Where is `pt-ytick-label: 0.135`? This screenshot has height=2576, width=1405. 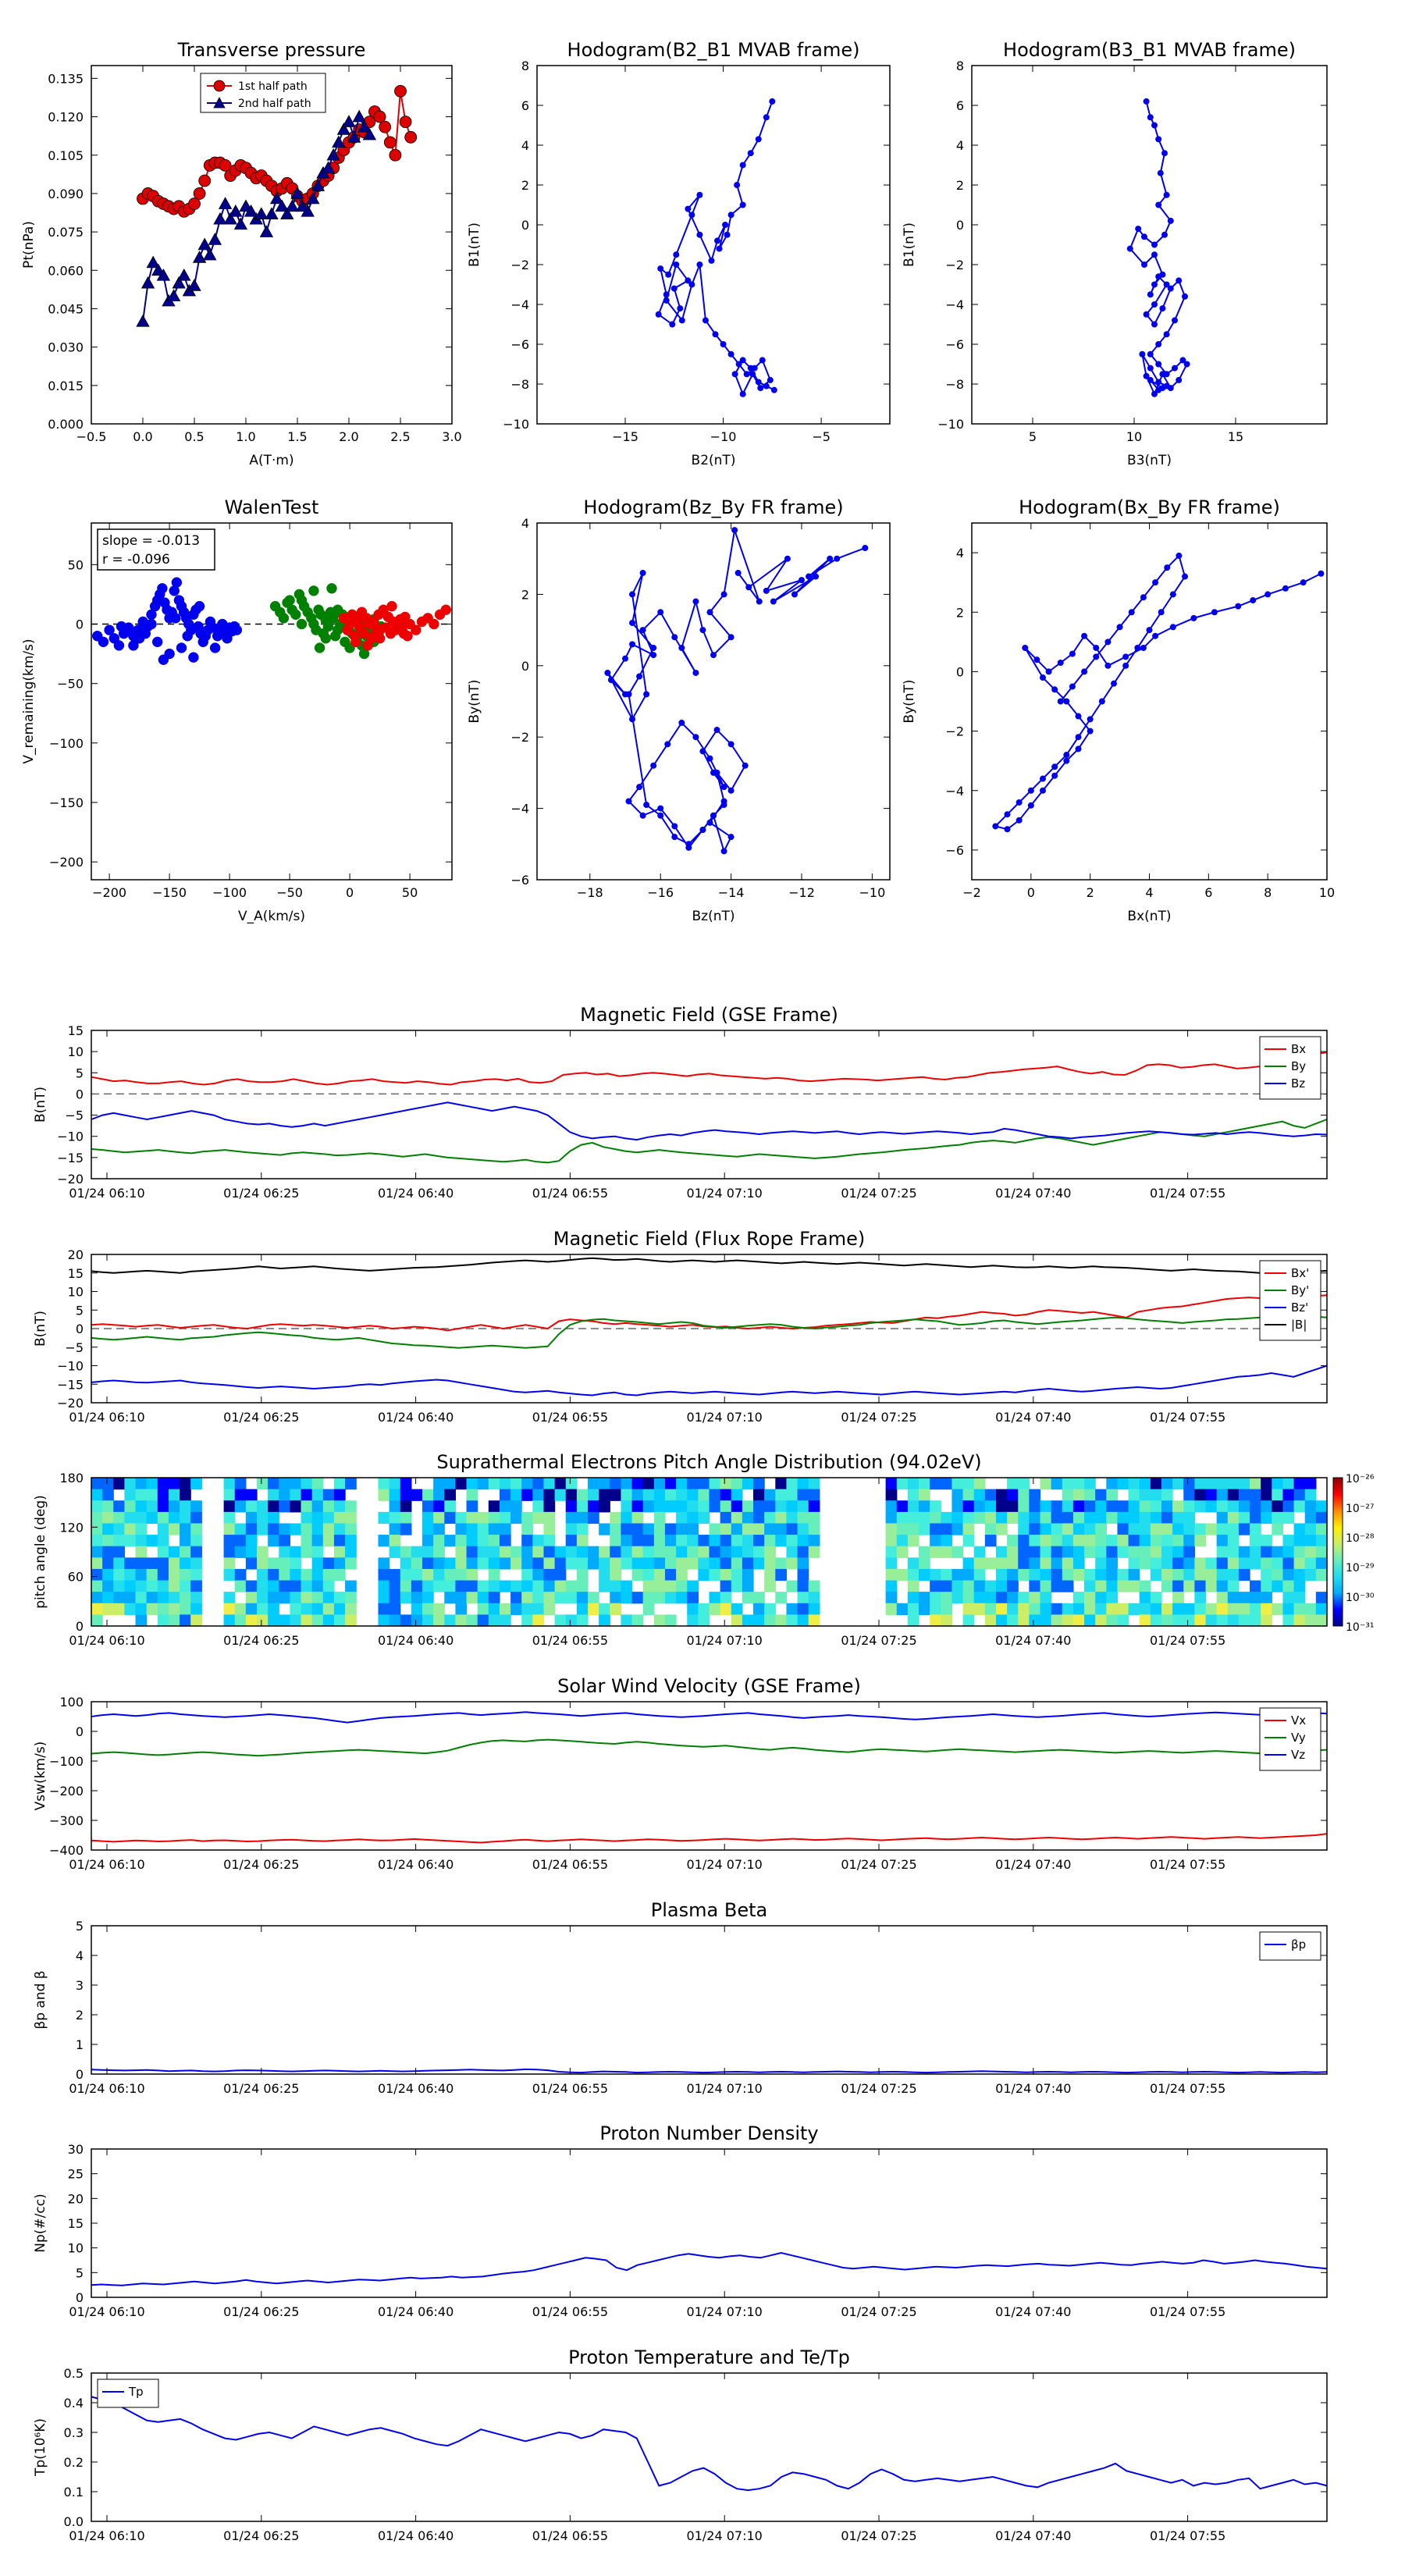 pt-ytick-label: 0.135 is located at coordinates (66, 78).